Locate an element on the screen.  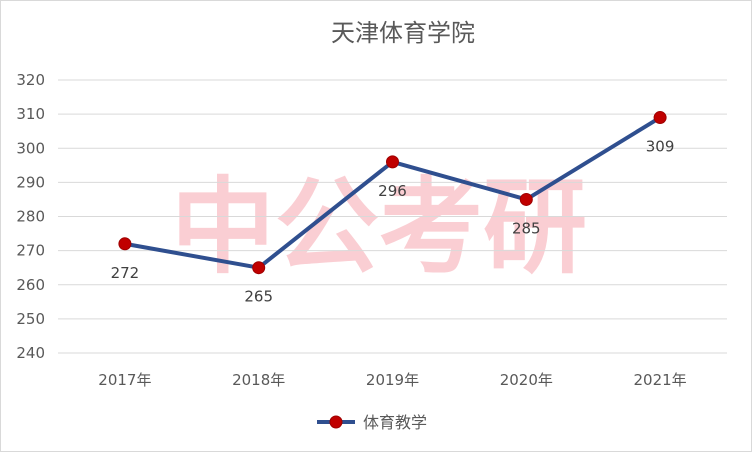
watermark: 中公考研 is located at coordinates (379, 227).